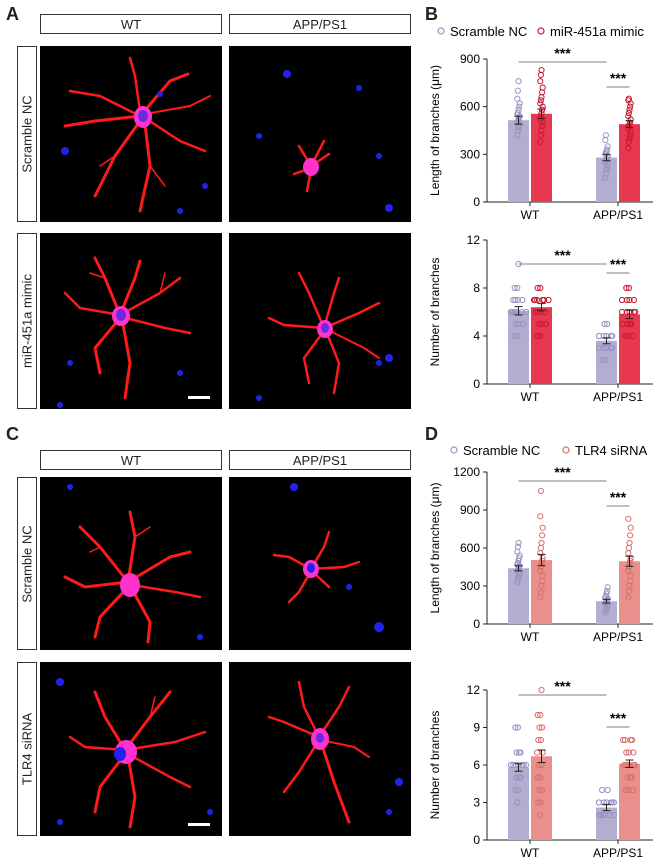 This screenshot has width=668, height=866. I want to click on micrograph-a-wt-mir451a, so click(131, 321).